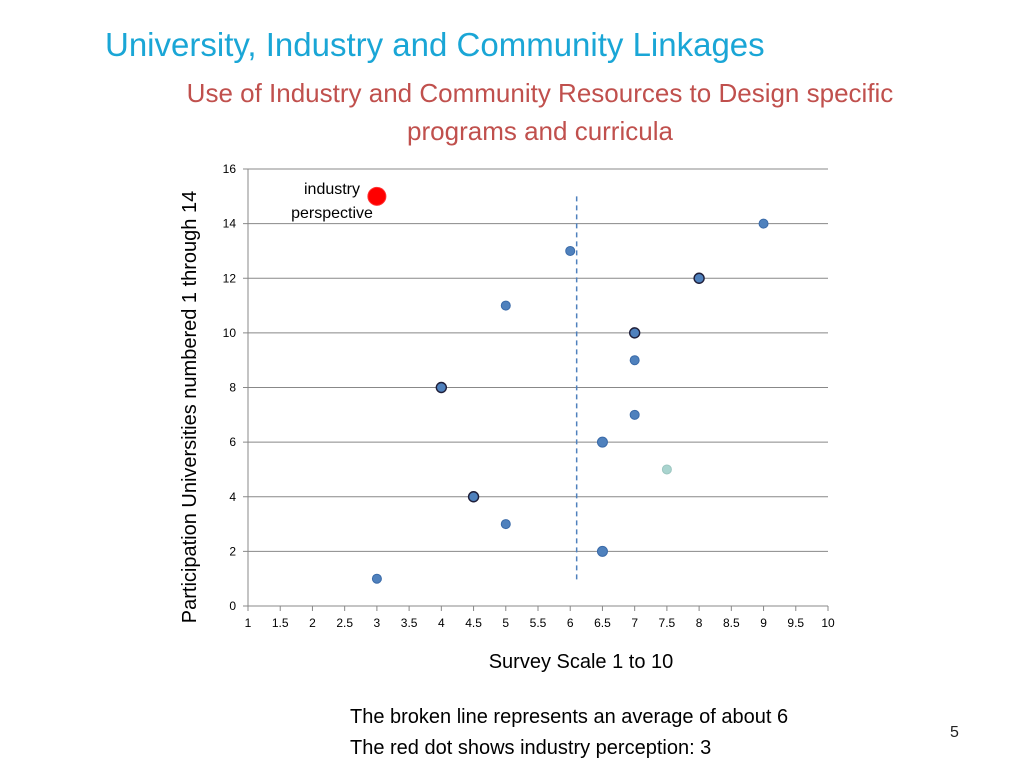  I want to click on x-tick-label-9.5: 9.5, so click(795, 623).